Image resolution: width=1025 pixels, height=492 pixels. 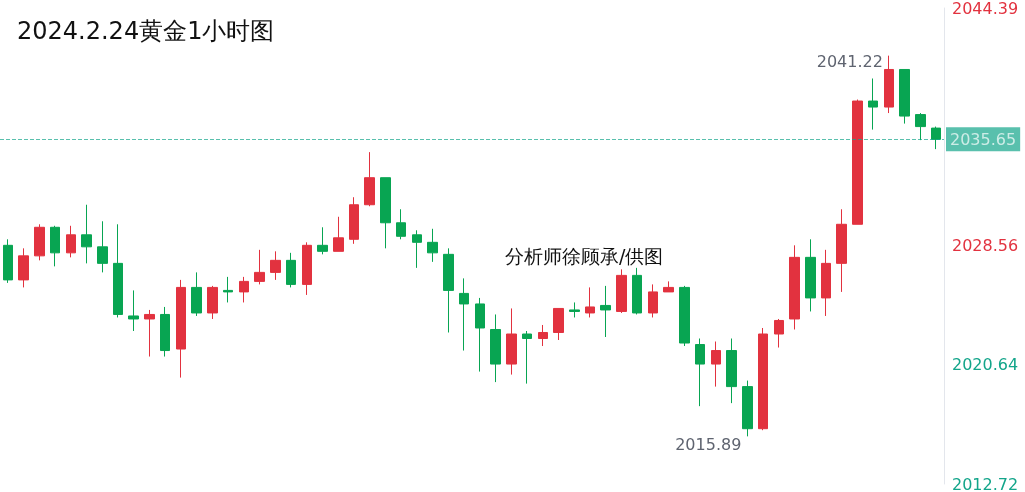 What do you see at coordinates (983, 139) in the screenshot?
I see `ref-line-label: 2035.65` at bounding box center [983, 139].